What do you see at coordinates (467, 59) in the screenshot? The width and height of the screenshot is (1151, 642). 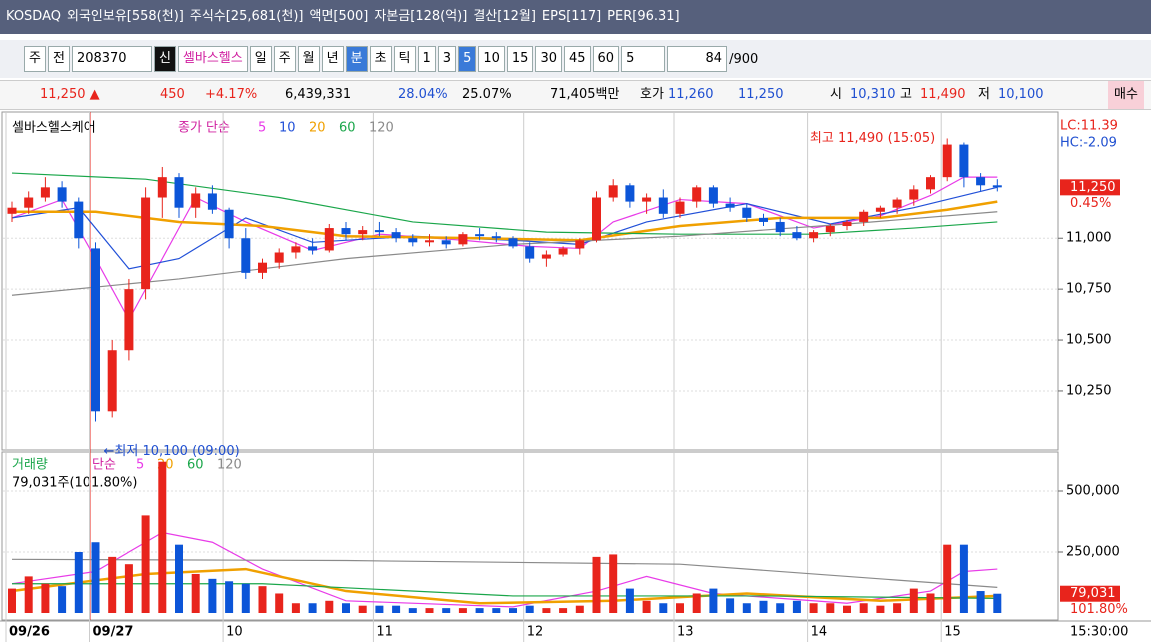 I see `button: 5` at bounding box center [467, 59].